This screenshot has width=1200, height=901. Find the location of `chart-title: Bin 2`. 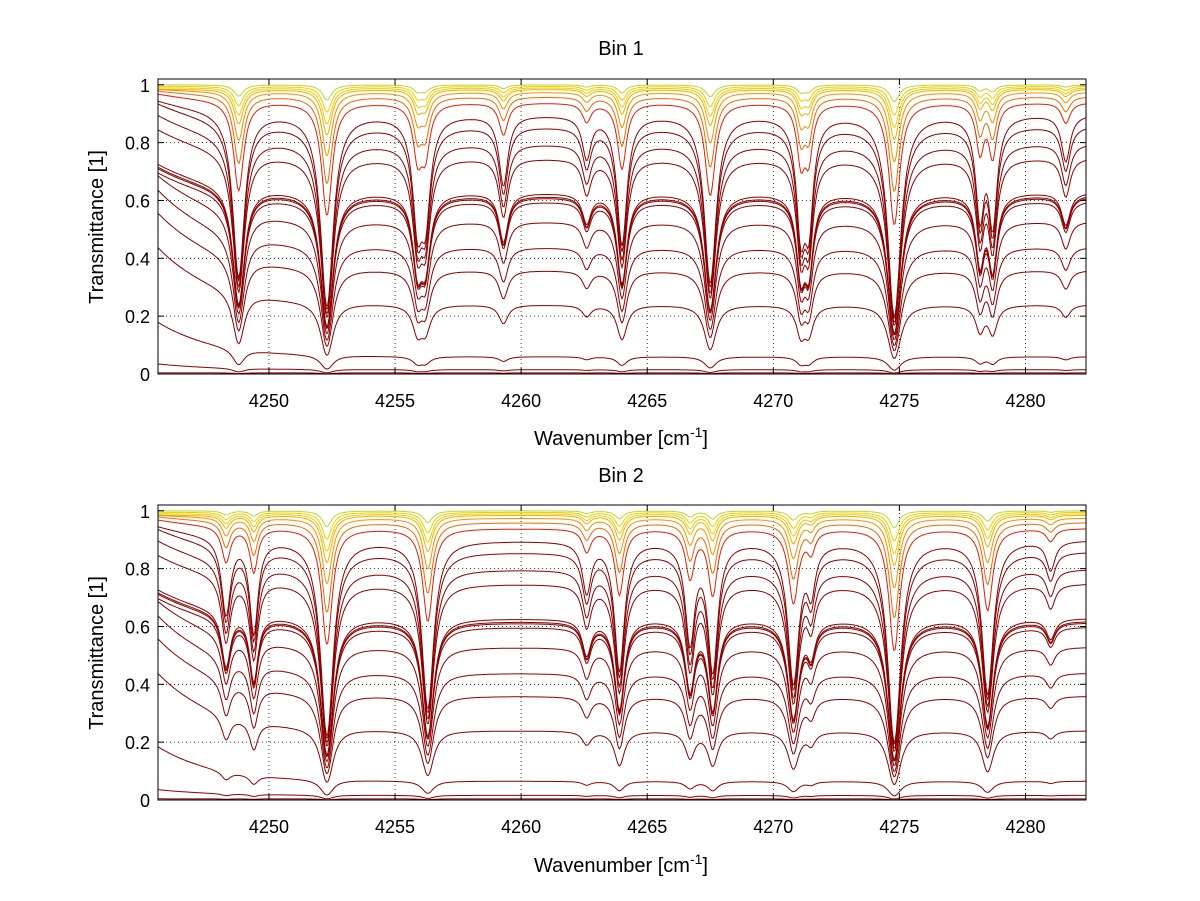

chart-title: Bin 2 is located at coordinates (621, 476).